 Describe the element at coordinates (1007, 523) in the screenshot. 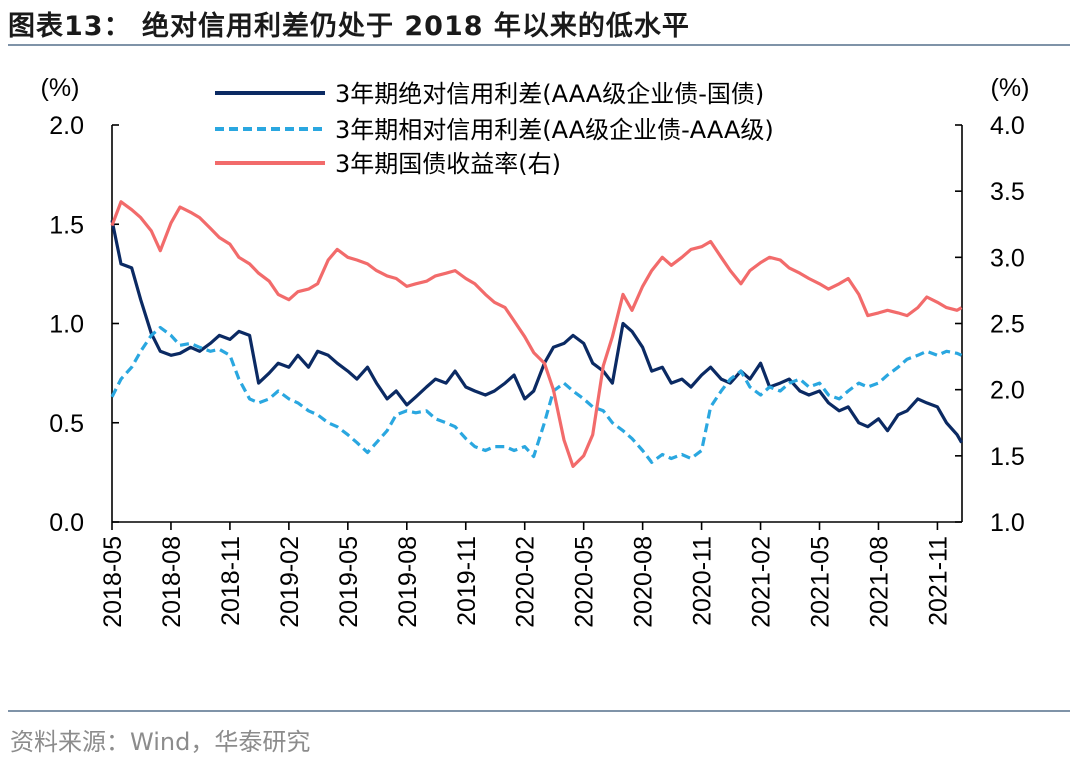

I see `y-tick-label-right: 1.0` at that location.